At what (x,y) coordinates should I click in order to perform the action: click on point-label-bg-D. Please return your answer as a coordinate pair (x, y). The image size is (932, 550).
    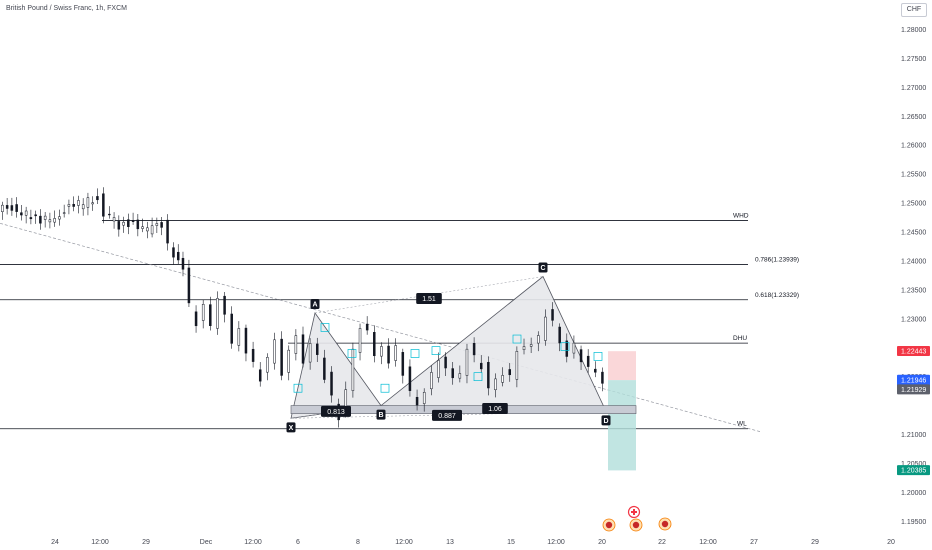
    Looking at the image, I should click on (606, 420).